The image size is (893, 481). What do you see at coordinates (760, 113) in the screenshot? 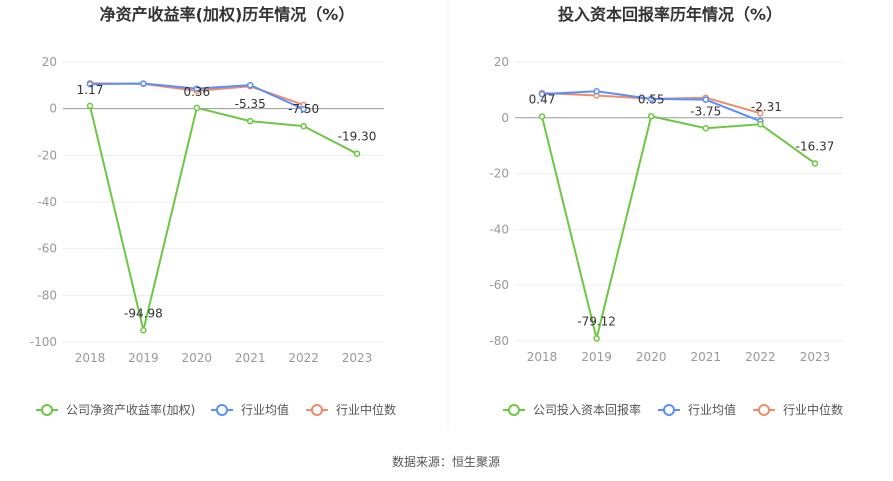
I see `data-point-industry-median` at bounding box center [760, 113].